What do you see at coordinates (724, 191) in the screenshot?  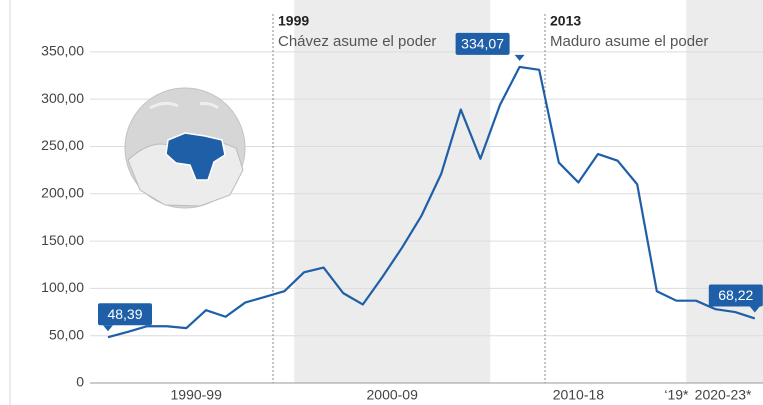 I see `period-shade` at bounding box center [724, 191].